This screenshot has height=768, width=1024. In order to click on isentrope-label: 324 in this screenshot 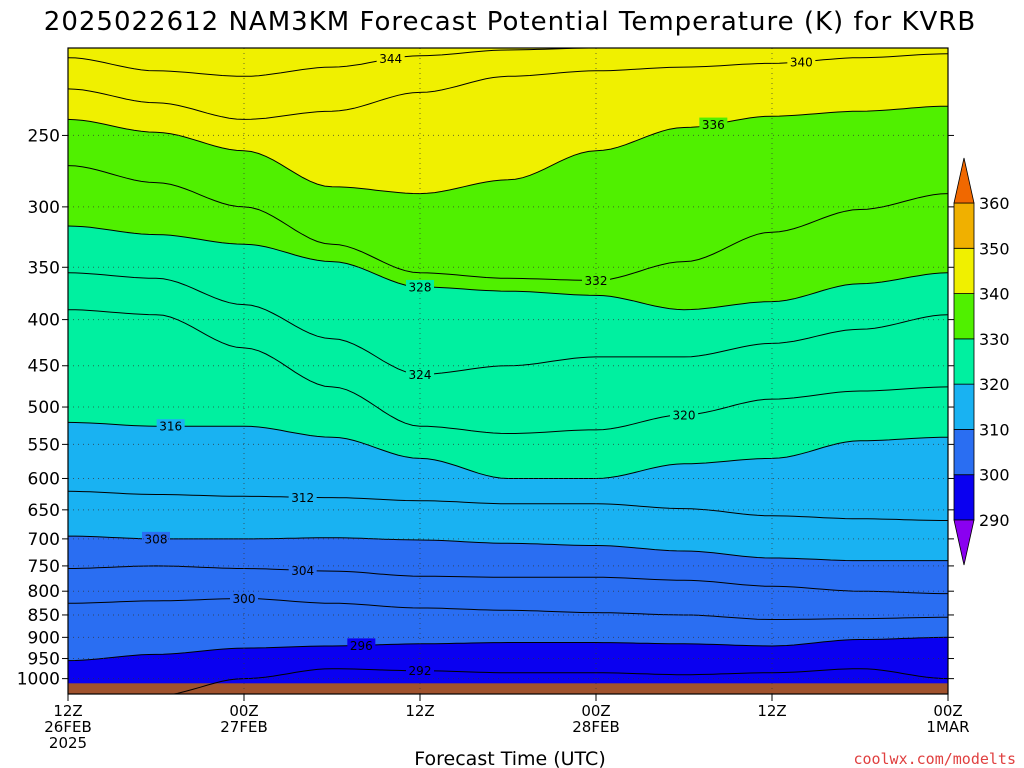, I will do `click(420, 375)`.